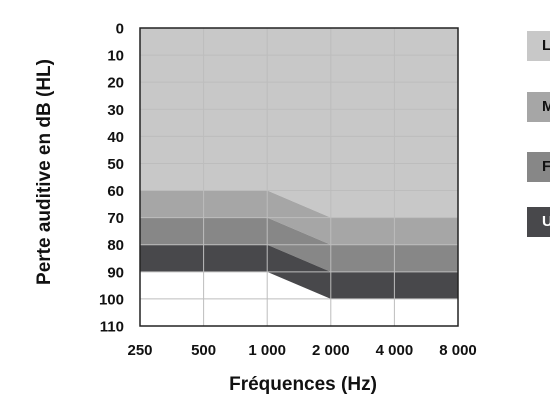 Image resolution: width=550 pixels, height=415 pixels. I want to click on y-tick-label: 100, so click(111, 299).